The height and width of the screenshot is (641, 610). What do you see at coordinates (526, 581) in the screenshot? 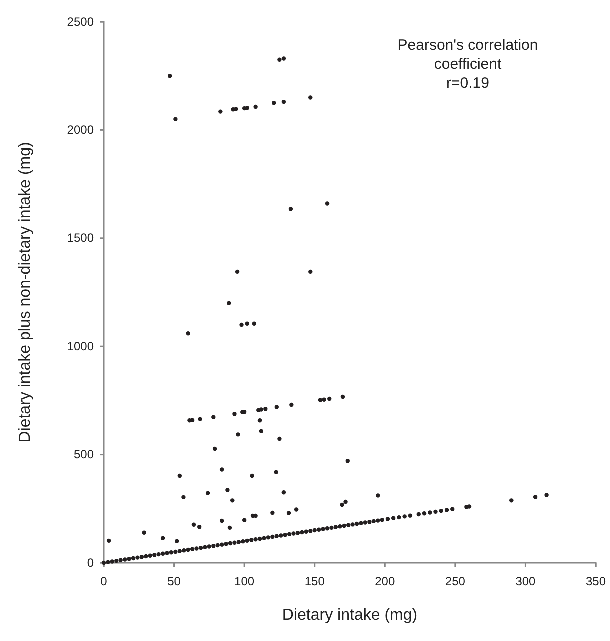
I see `x-tick-label: 300` at bounding box center [526, 581].